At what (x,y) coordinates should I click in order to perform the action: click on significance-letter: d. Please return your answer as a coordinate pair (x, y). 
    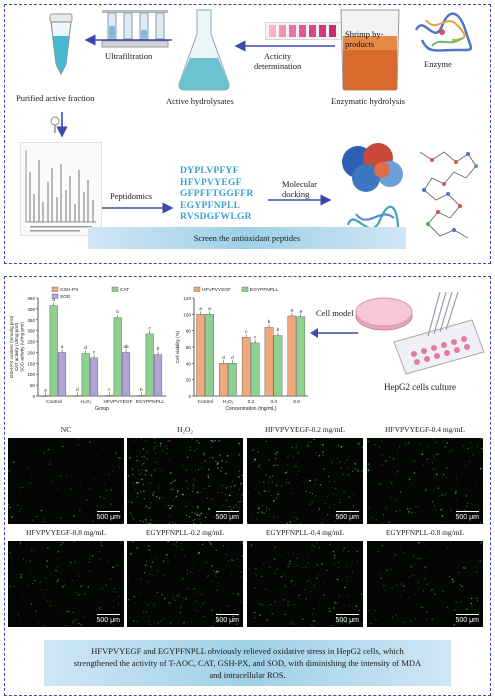
    Looking at the image, I should click on (223, 357).